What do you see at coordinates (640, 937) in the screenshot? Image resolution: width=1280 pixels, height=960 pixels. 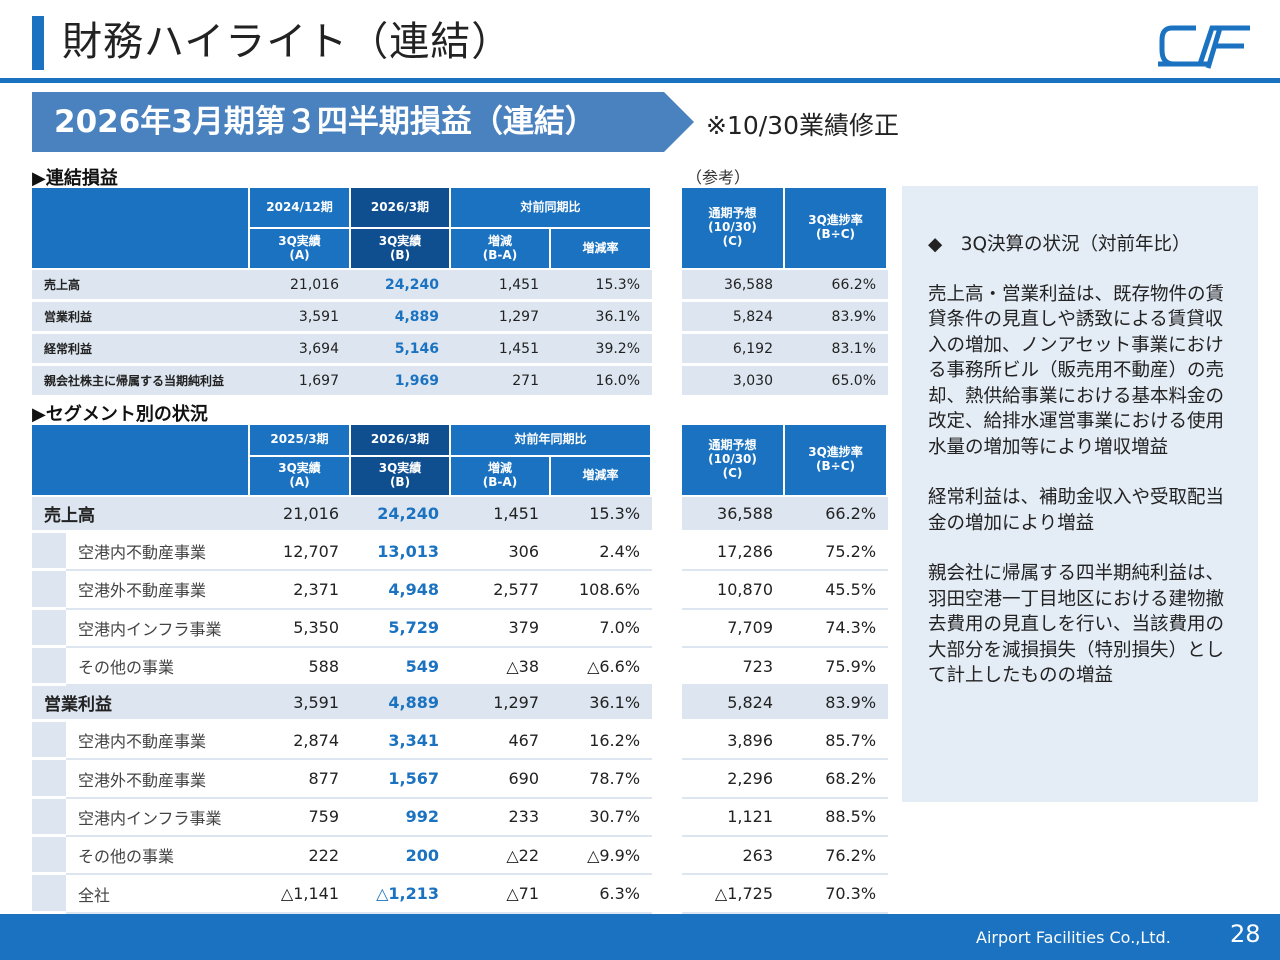 I see `footer-bar` at bounding box center [640, 937].